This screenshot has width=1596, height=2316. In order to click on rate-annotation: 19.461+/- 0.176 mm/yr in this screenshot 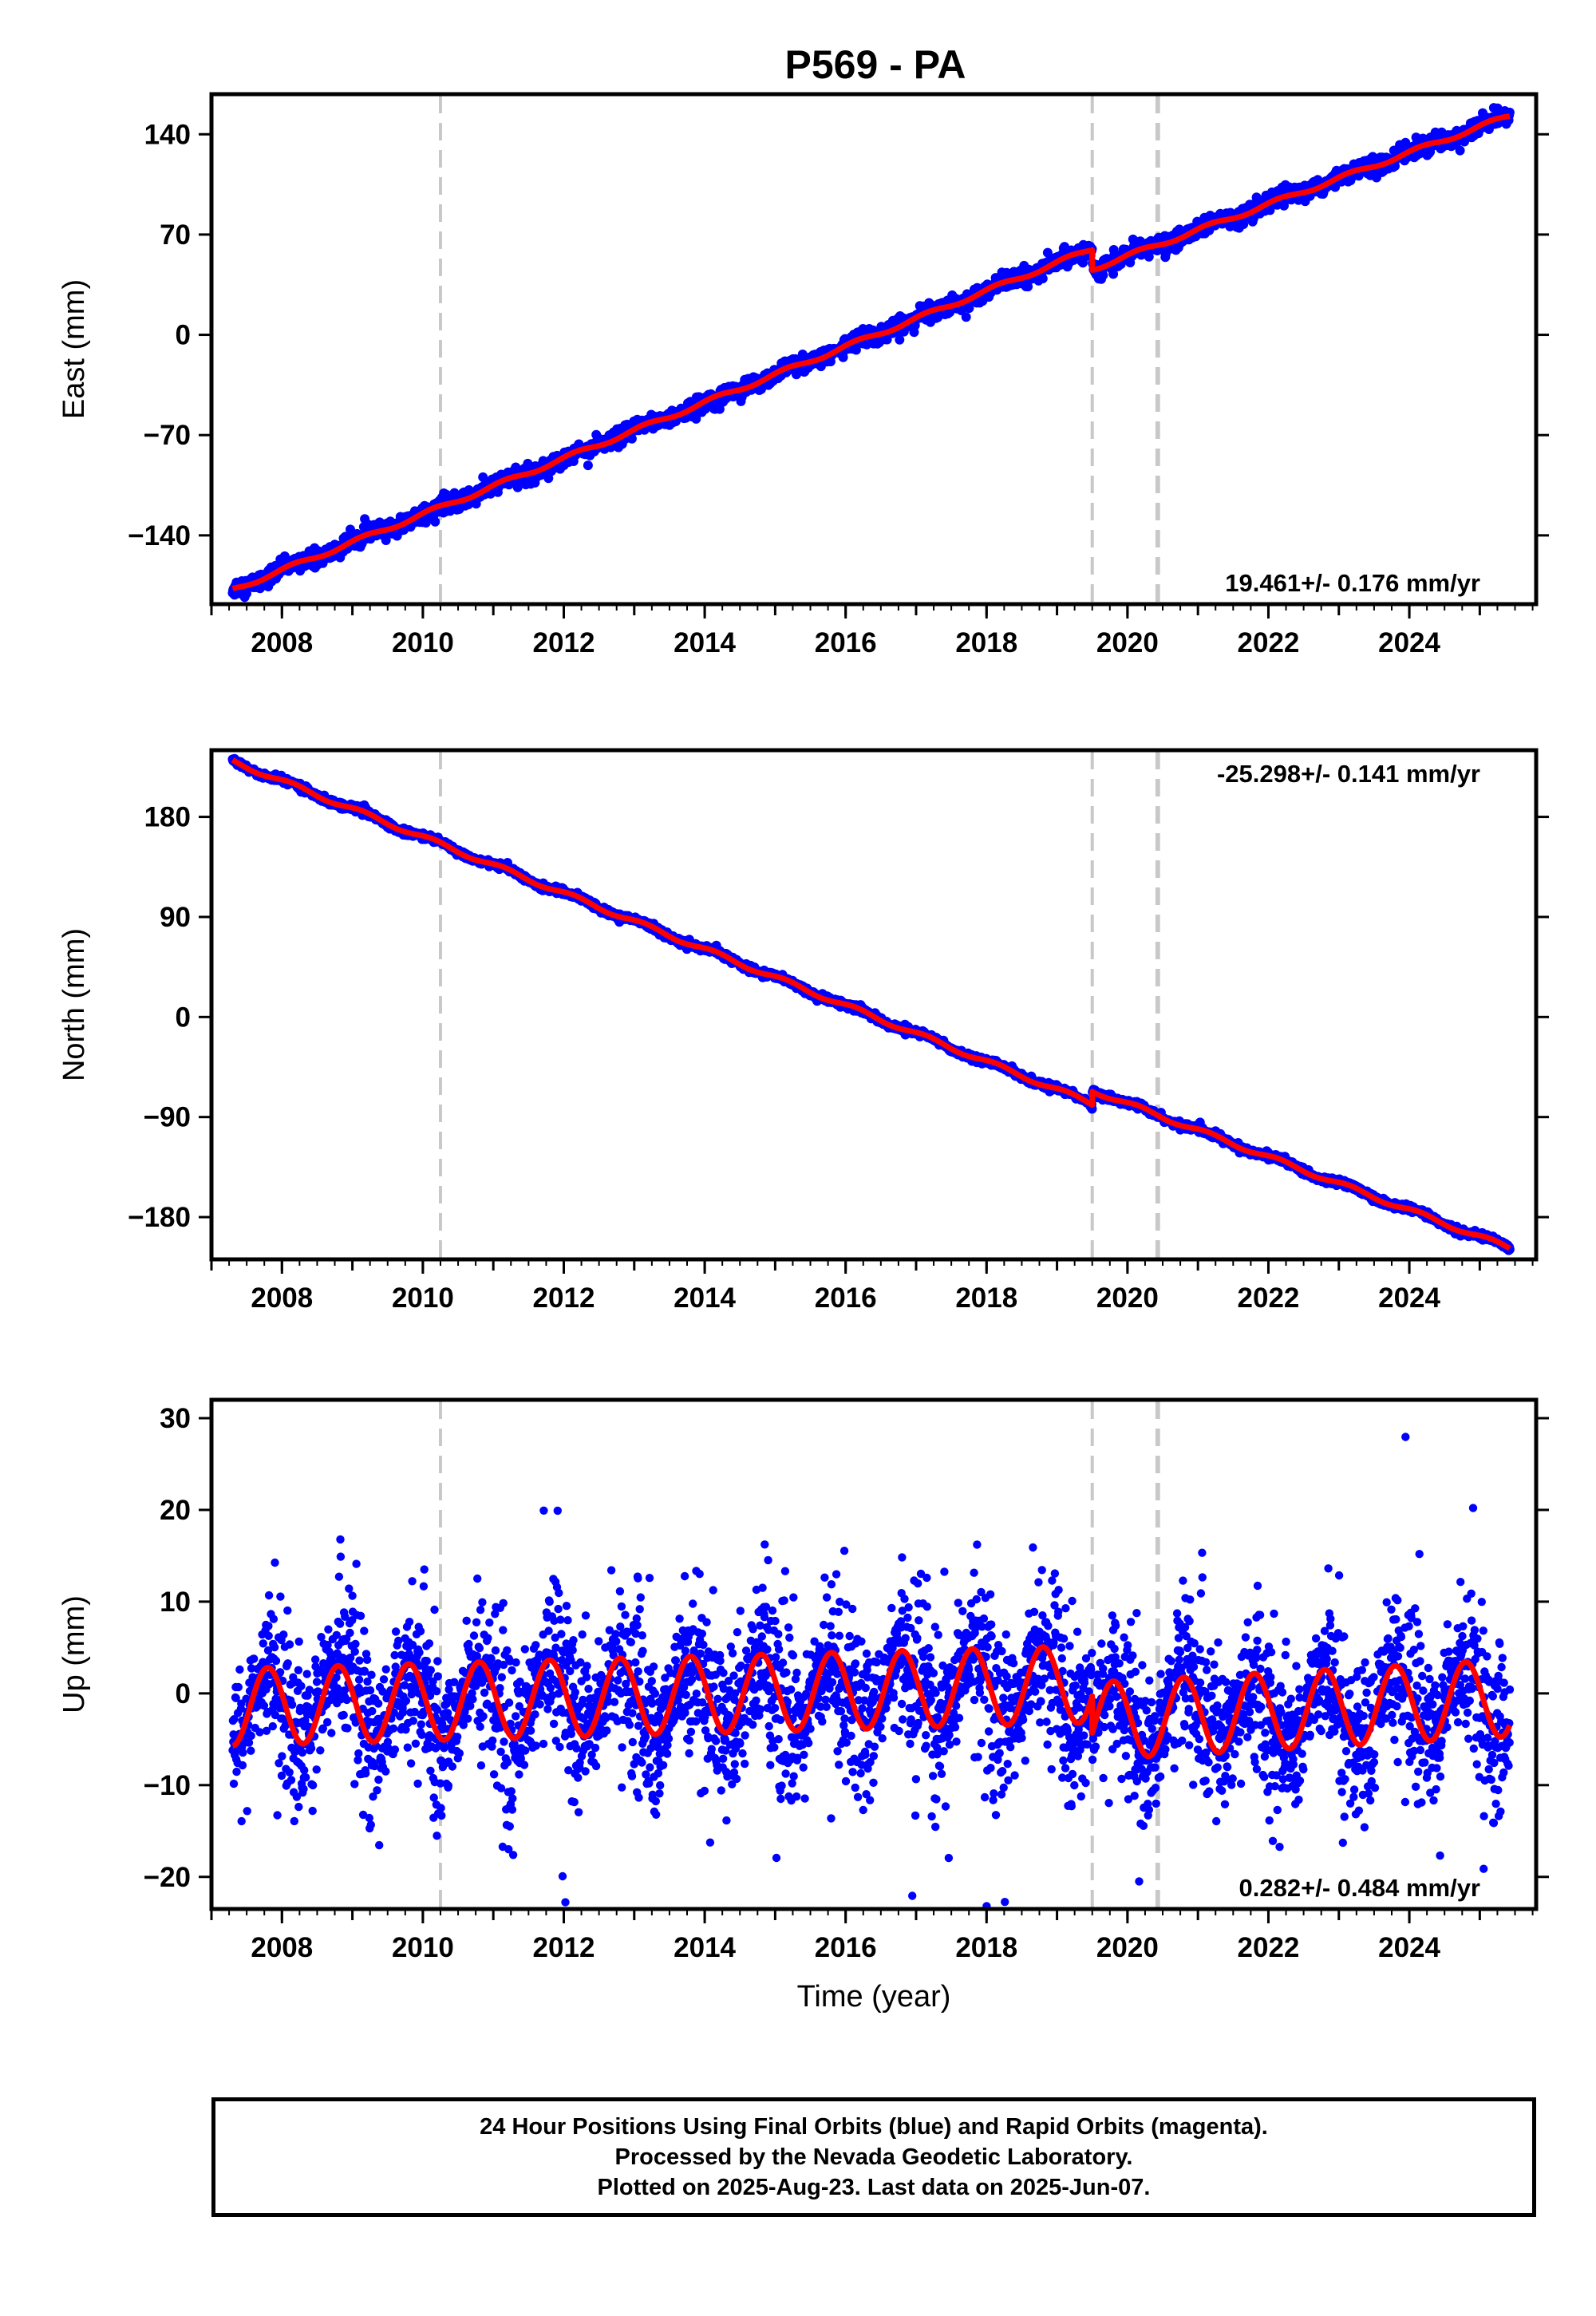, I will do `click(1352, 583)`.